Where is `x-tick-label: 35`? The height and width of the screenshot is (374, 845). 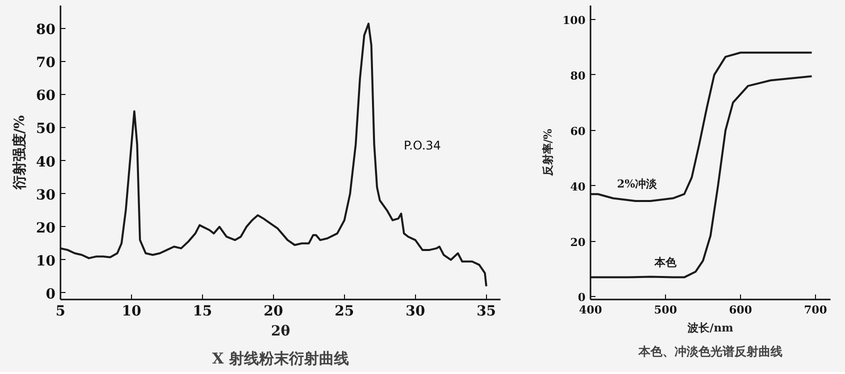
x-tick-label: 35 is located at coordinates (486, 312).